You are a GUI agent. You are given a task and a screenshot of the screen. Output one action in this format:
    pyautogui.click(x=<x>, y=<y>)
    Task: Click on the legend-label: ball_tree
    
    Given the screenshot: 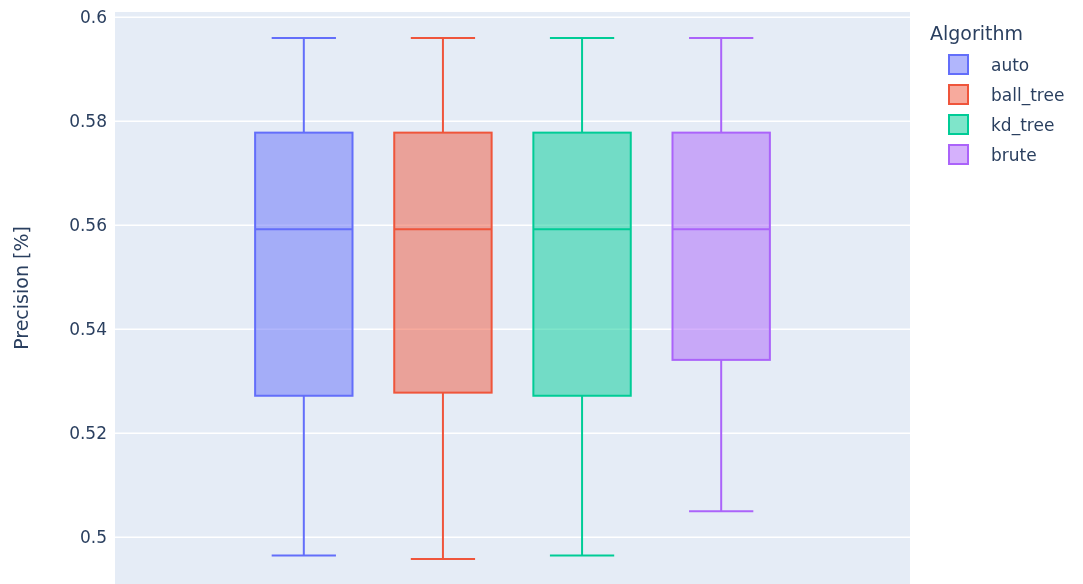 What is the action you would take?
    pyautogui.click(x=1028, y=95)
    